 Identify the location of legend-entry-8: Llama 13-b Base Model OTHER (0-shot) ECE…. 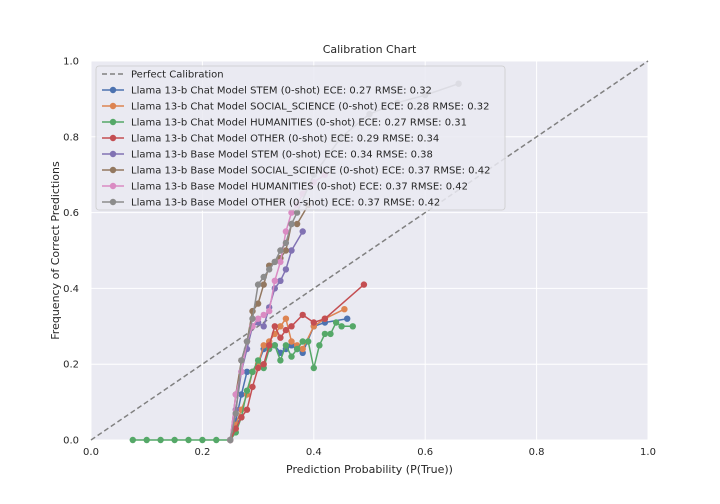
(271, 203).